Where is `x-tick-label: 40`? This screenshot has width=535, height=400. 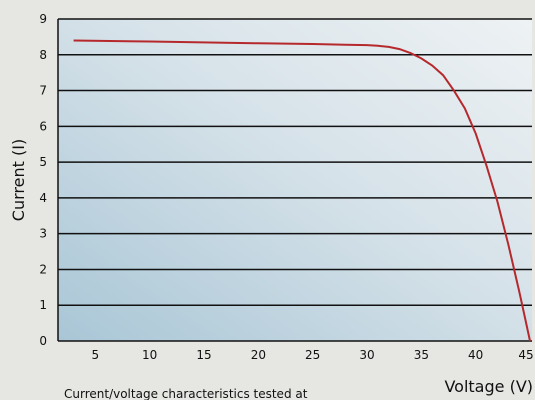
x-tick-label: 40 is located at coordinates (475, 355).